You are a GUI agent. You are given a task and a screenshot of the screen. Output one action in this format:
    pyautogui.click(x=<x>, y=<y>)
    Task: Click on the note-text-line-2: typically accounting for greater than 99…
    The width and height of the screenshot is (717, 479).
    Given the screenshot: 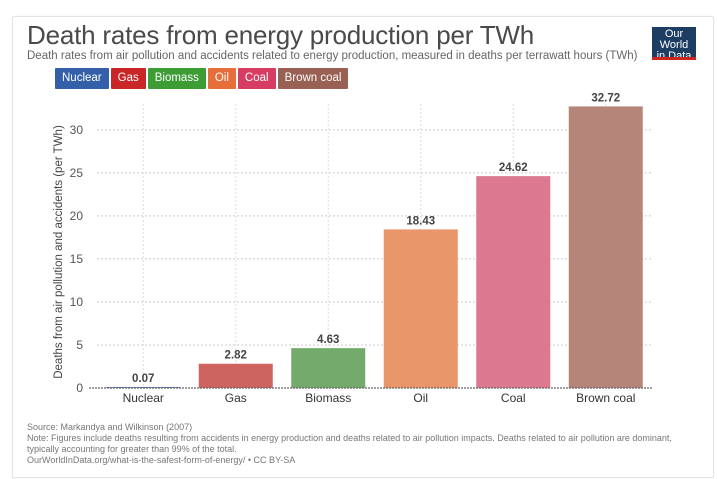 What is the action you would take?
    pyautogui.click(x=132, y=449)
    